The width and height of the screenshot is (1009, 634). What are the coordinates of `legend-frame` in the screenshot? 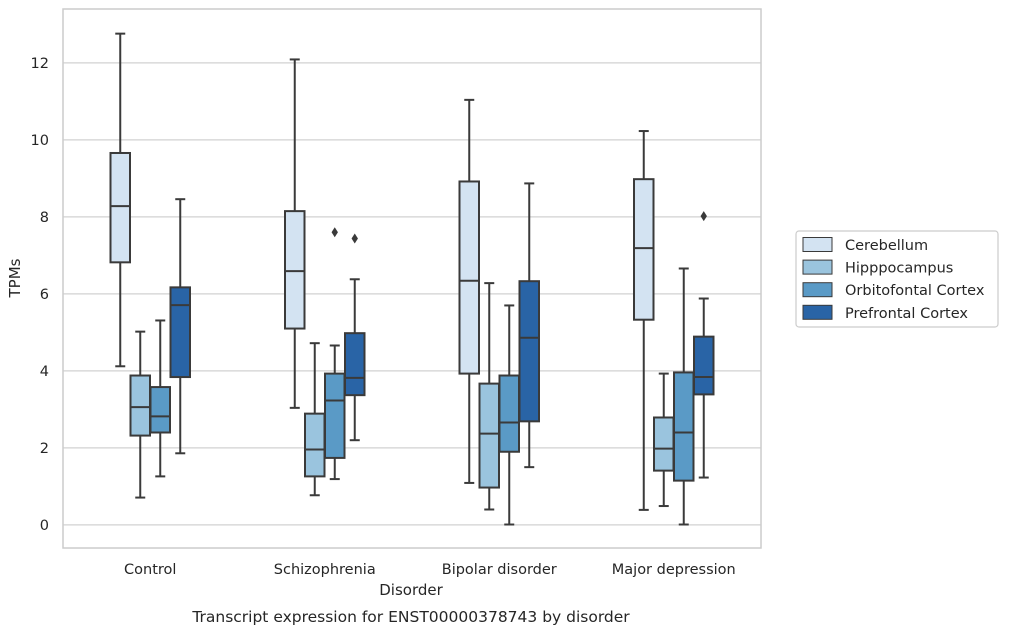 It's located at (897, 279).